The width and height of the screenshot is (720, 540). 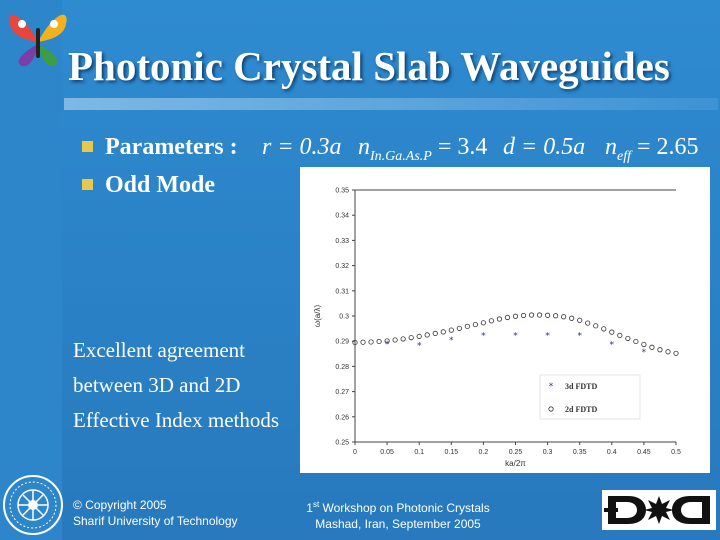 I want to click on formula-index-symbol: n, so click(x=364, y=147).